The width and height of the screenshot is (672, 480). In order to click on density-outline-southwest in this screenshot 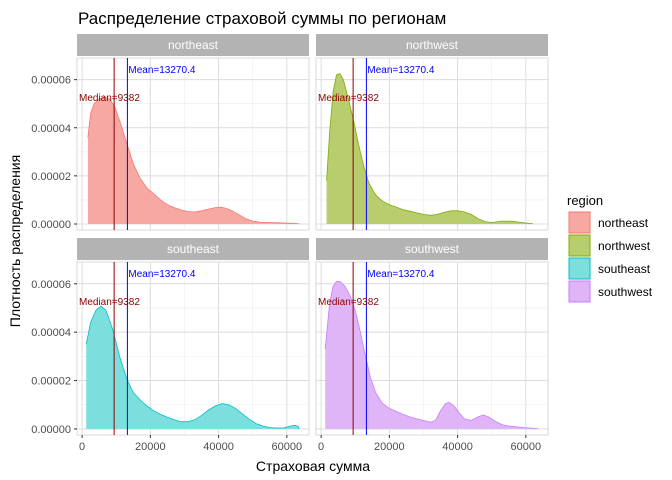, I will do `click(431, 355)`.